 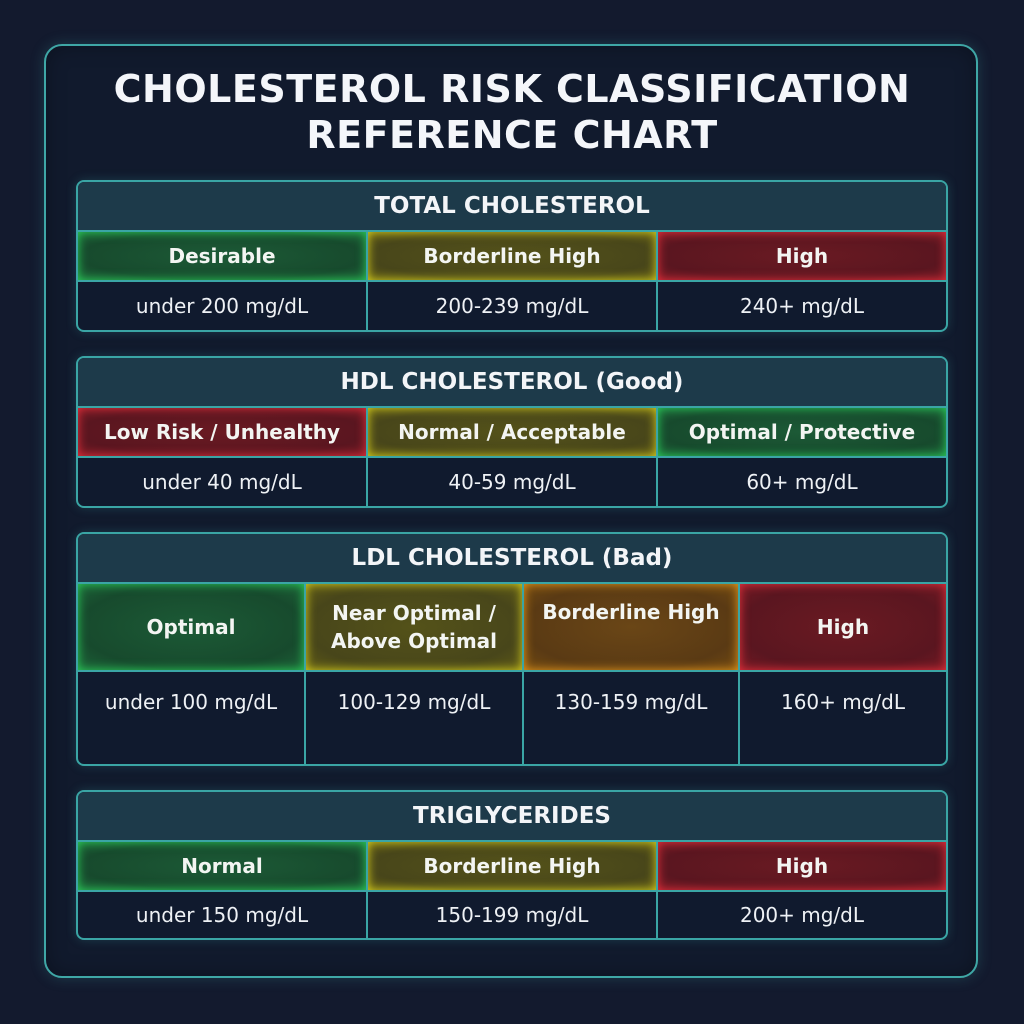 What do you see at coordinates (512, 135) in the screenshot?
I see `page-title-line2: REFERENCE CHART` at bounding box center [512, 135].